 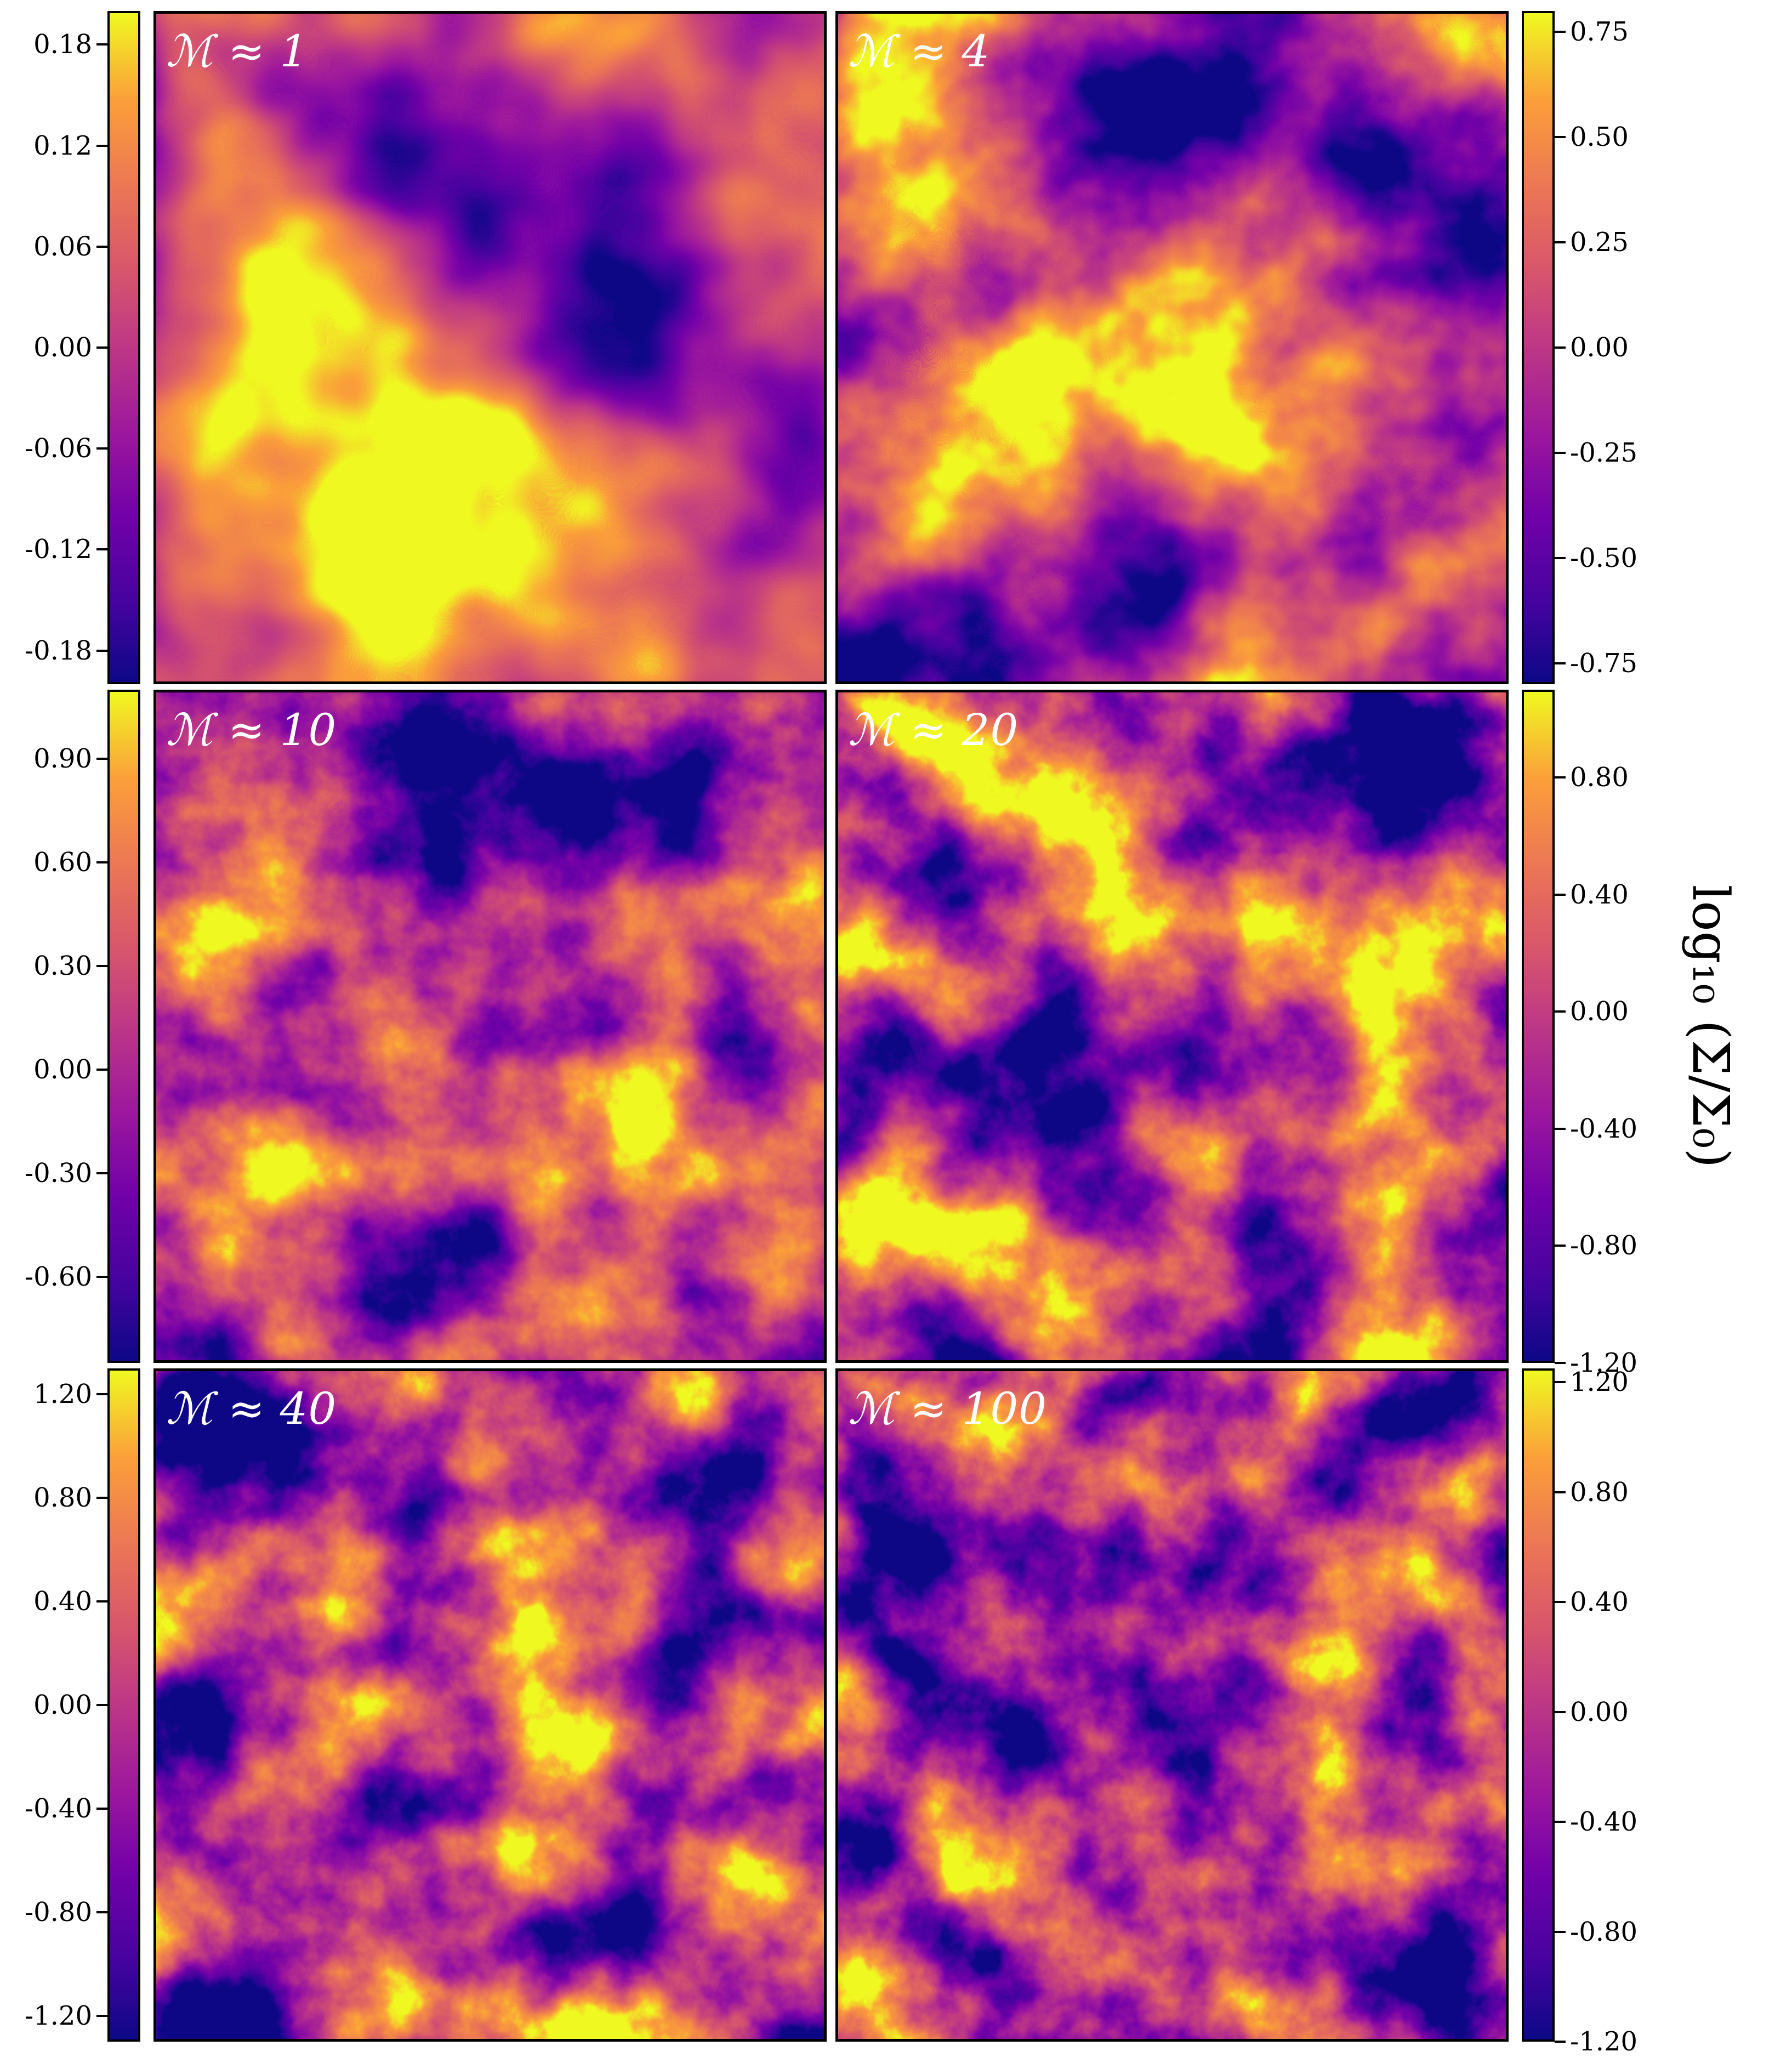 What do you see at coordinates (62, 44) in the screenshot?
I see `colorbar-tick-label: 0.18` at bounding box center [62, 44].